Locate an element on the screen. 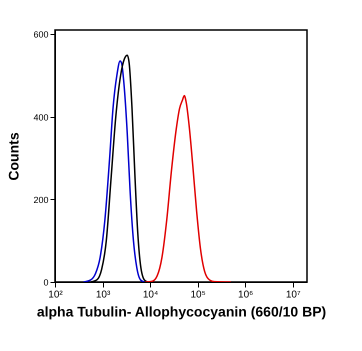 The image size is (362, 351). x-axis-title: alpha Tubulin- Allophycocyanin (660/10 BP) is located at coordinates (181, 312).